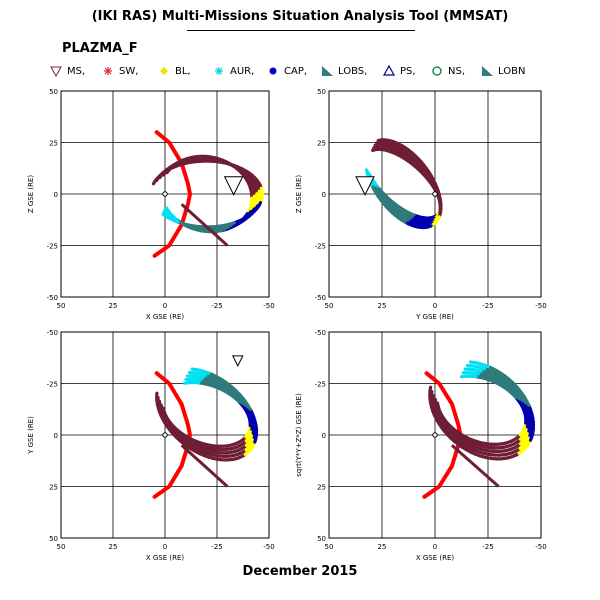 The width and height of the screenshot is (600, 600). I want to click on legend-item: LOBN, so click(503, 71).